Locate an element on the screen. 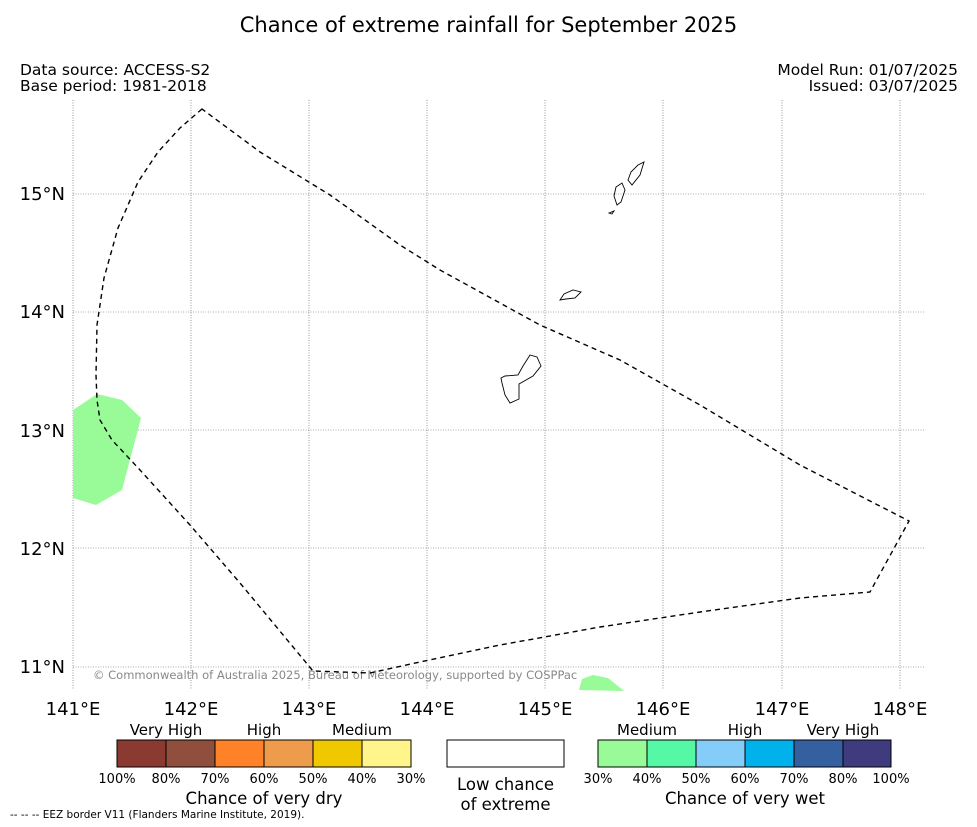 The height and width of the screenshot is (827, 977). wet-cat-very-high: Very High is located at coordinates (843, 730).